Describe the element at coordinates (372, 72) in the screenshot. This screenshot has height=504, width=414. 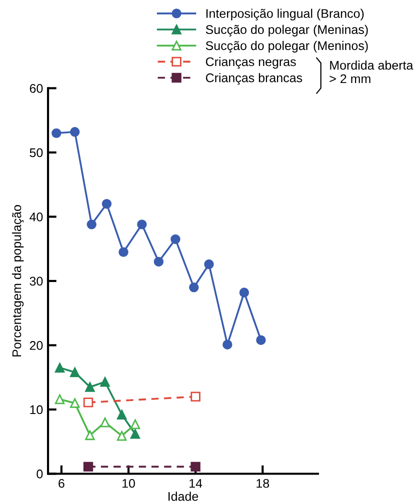
I see `text: Mordida aberta > 2 mm` at that location.